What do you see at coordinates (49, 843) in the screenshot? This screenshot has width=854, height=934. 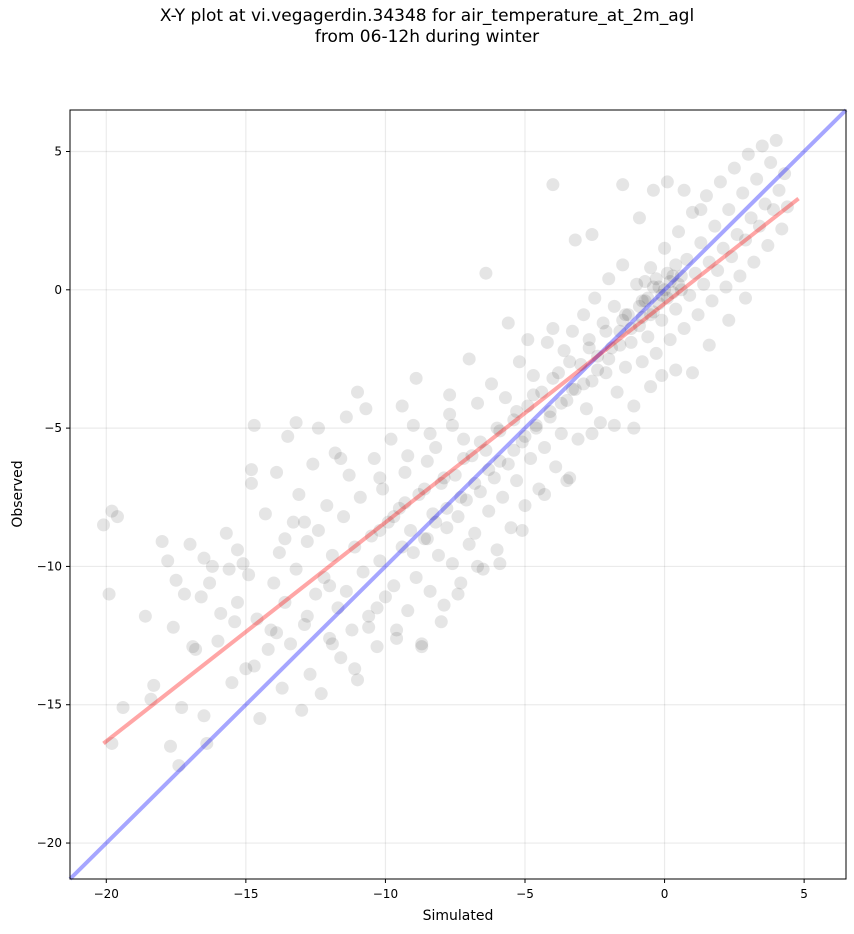 I see `y-tick-label: −20` at bounding box center [49, 843].